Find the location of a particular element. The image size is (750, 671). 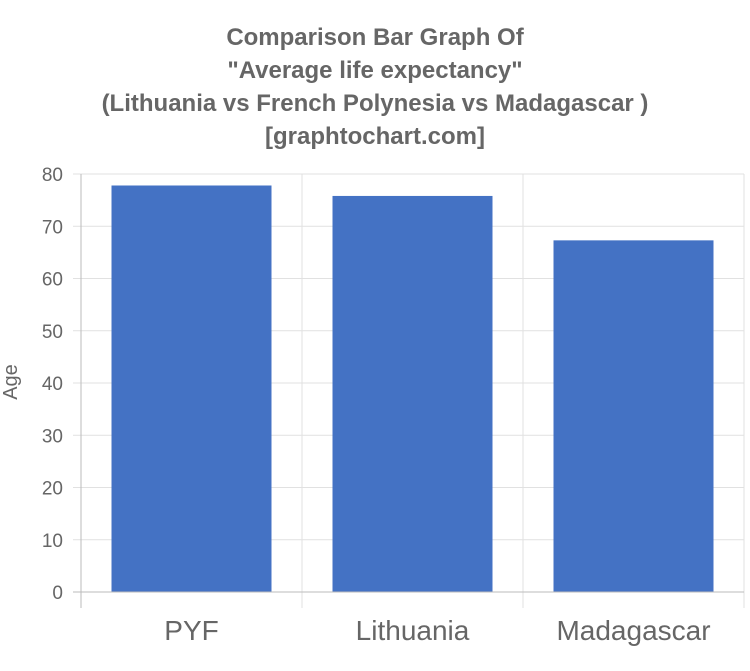

bar-madagascar is located at coordinates (633, 416).